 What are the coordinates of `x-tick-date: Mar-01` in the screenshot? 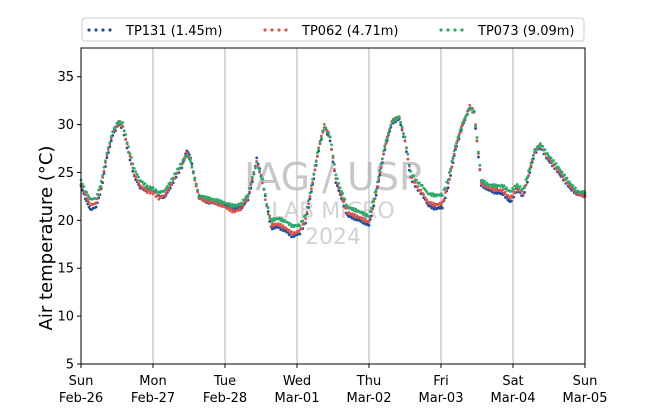 It's located at (297, 398).